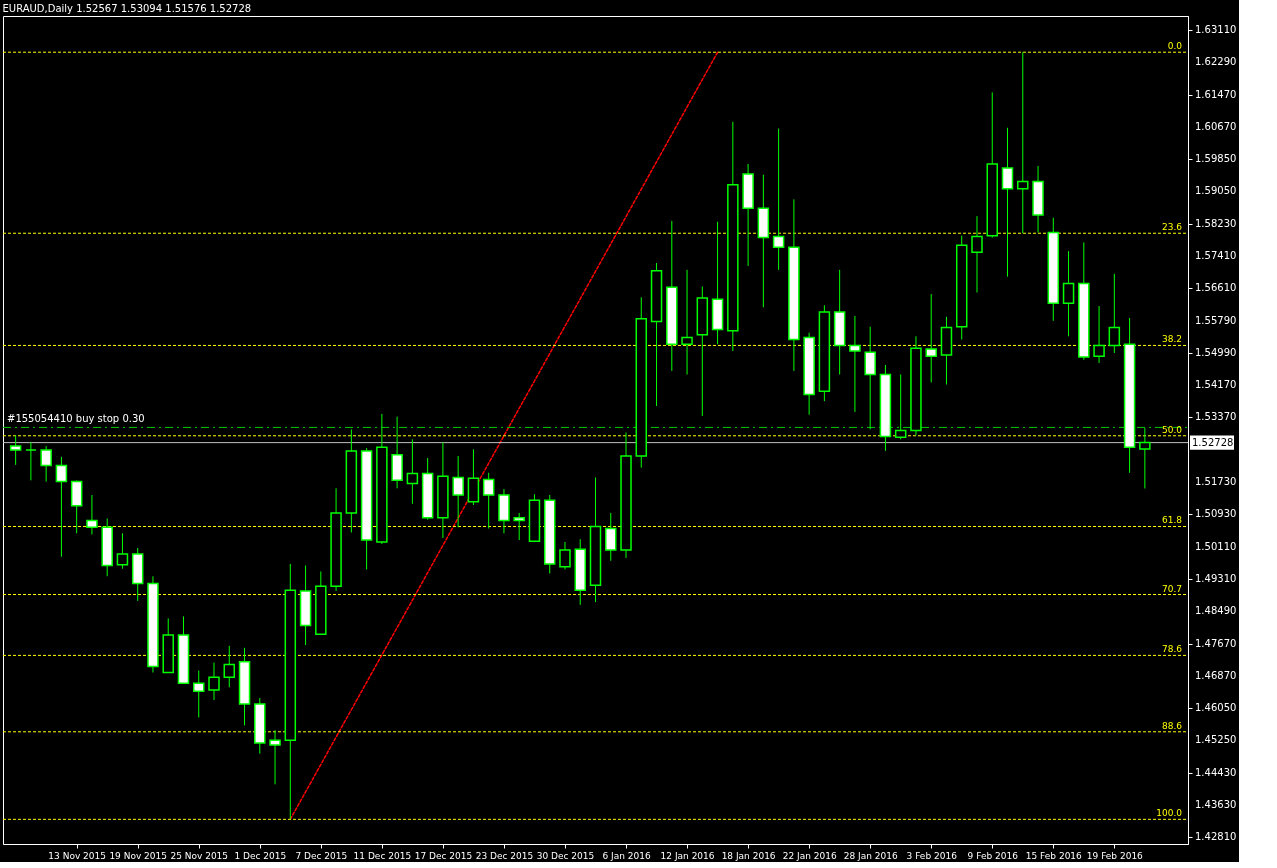 The width and height of the screenshot is (1277, 868). What do you see at coordinates (138, 855) in the screenshot?
I see `x-tick-label: 19 Nov 2015` at bounding box center [138, 855].